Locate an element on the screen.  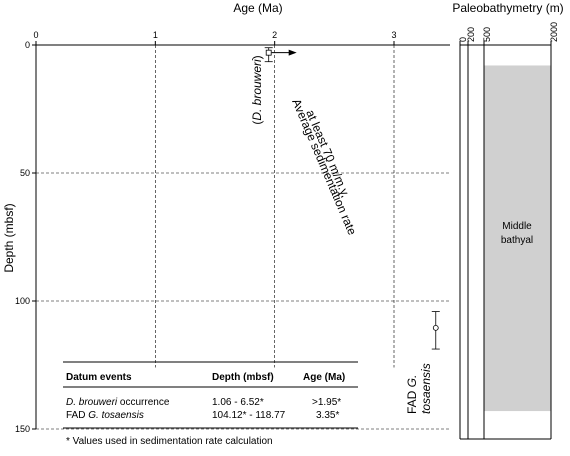
bathy-tick-label: 2000 is located at coordinates (554, 32).